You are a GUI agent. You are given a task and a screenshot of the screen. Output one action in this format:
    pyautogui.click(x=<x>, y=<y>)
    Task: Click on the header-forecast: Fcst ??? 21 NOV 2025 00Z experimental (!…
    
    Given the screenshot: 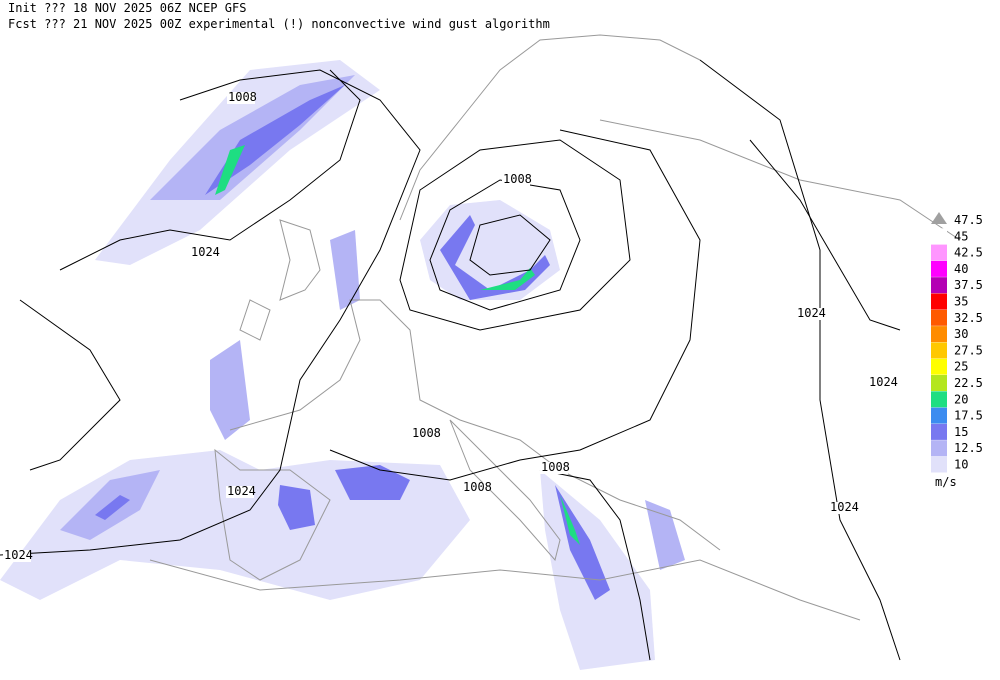 What is the action you would take?
    pyautogui.click(x=279, y=24)
    